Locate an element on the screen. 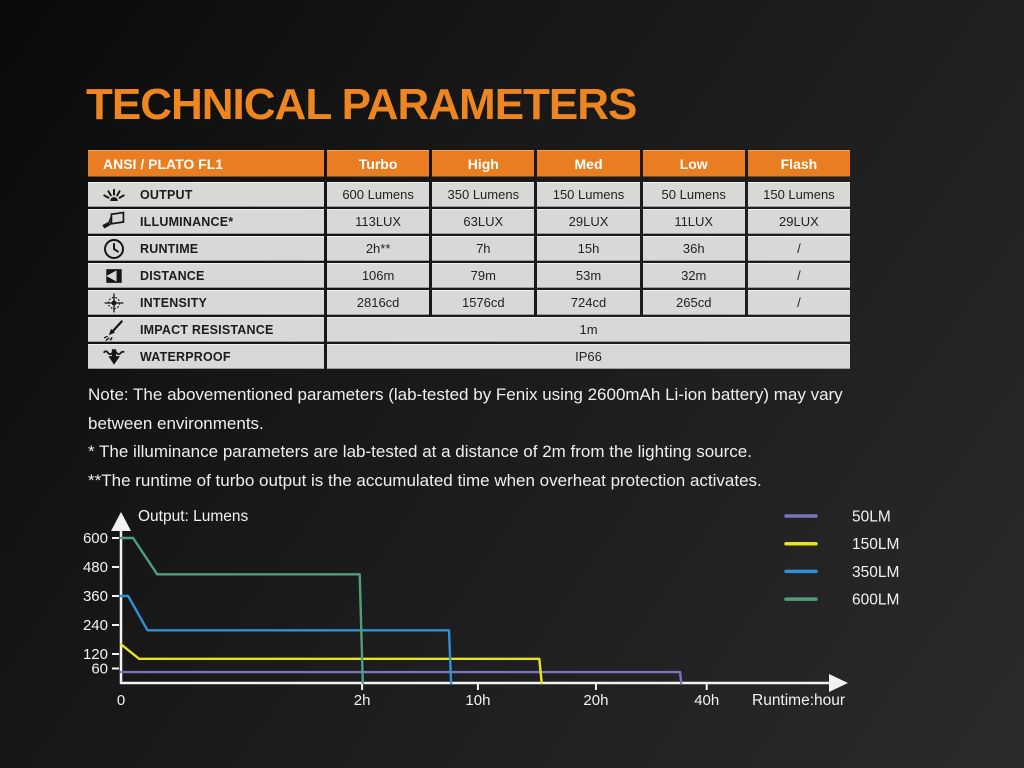  chart-line-350lm is located at coordinates (286, 639).